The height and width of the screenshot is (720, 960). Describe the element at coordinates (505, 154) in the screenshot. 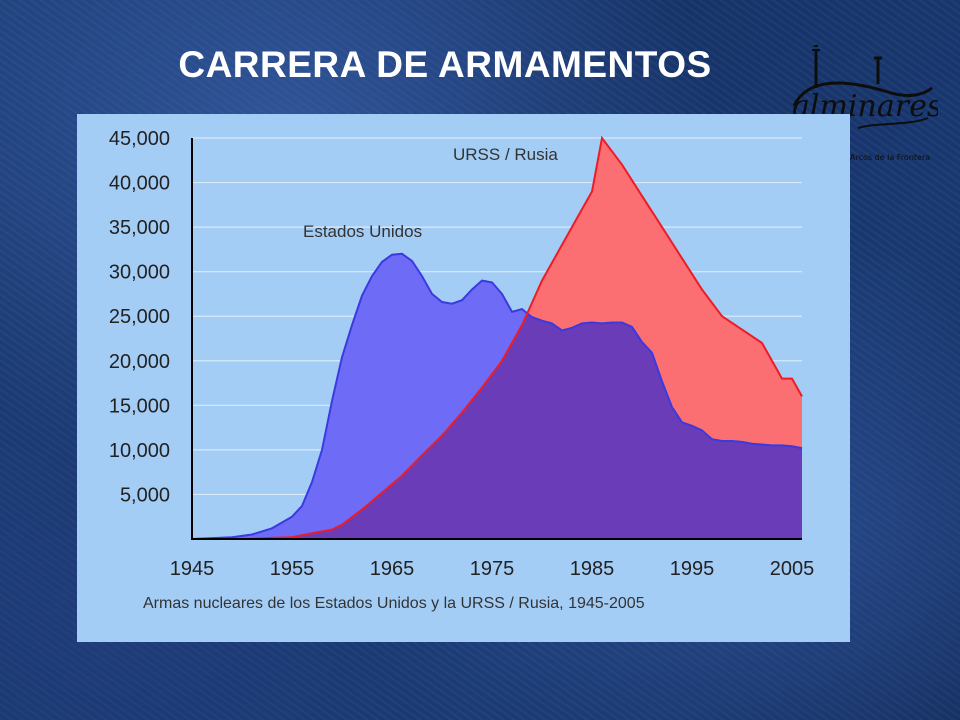

I see `series-label-urss-rusia: URSS / Rusia` at that location.